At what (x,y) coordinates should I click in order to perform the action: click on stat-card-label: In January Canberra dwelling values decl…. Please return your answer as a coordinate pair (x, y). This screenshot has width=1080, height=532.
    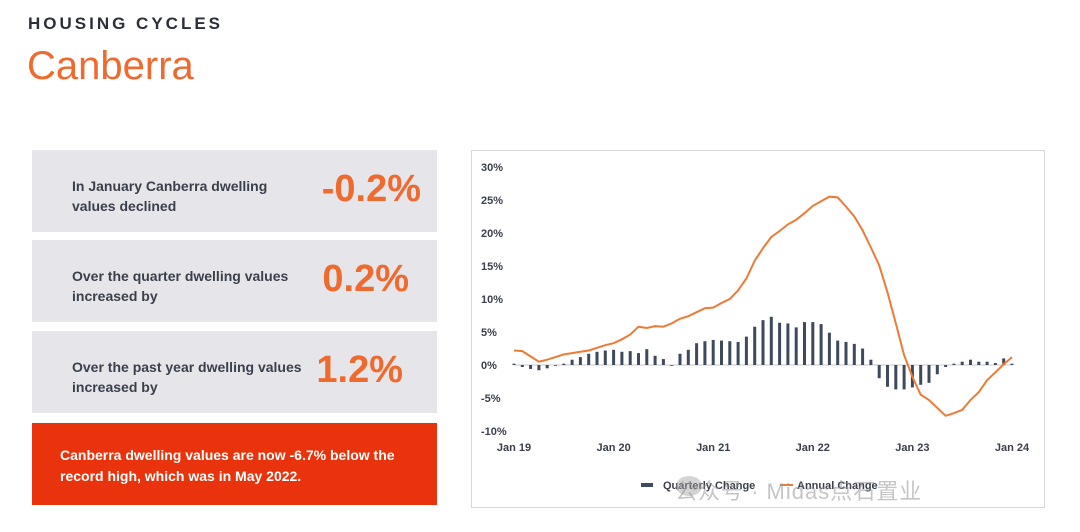
    Looking at the image, I should click on (170, 196).